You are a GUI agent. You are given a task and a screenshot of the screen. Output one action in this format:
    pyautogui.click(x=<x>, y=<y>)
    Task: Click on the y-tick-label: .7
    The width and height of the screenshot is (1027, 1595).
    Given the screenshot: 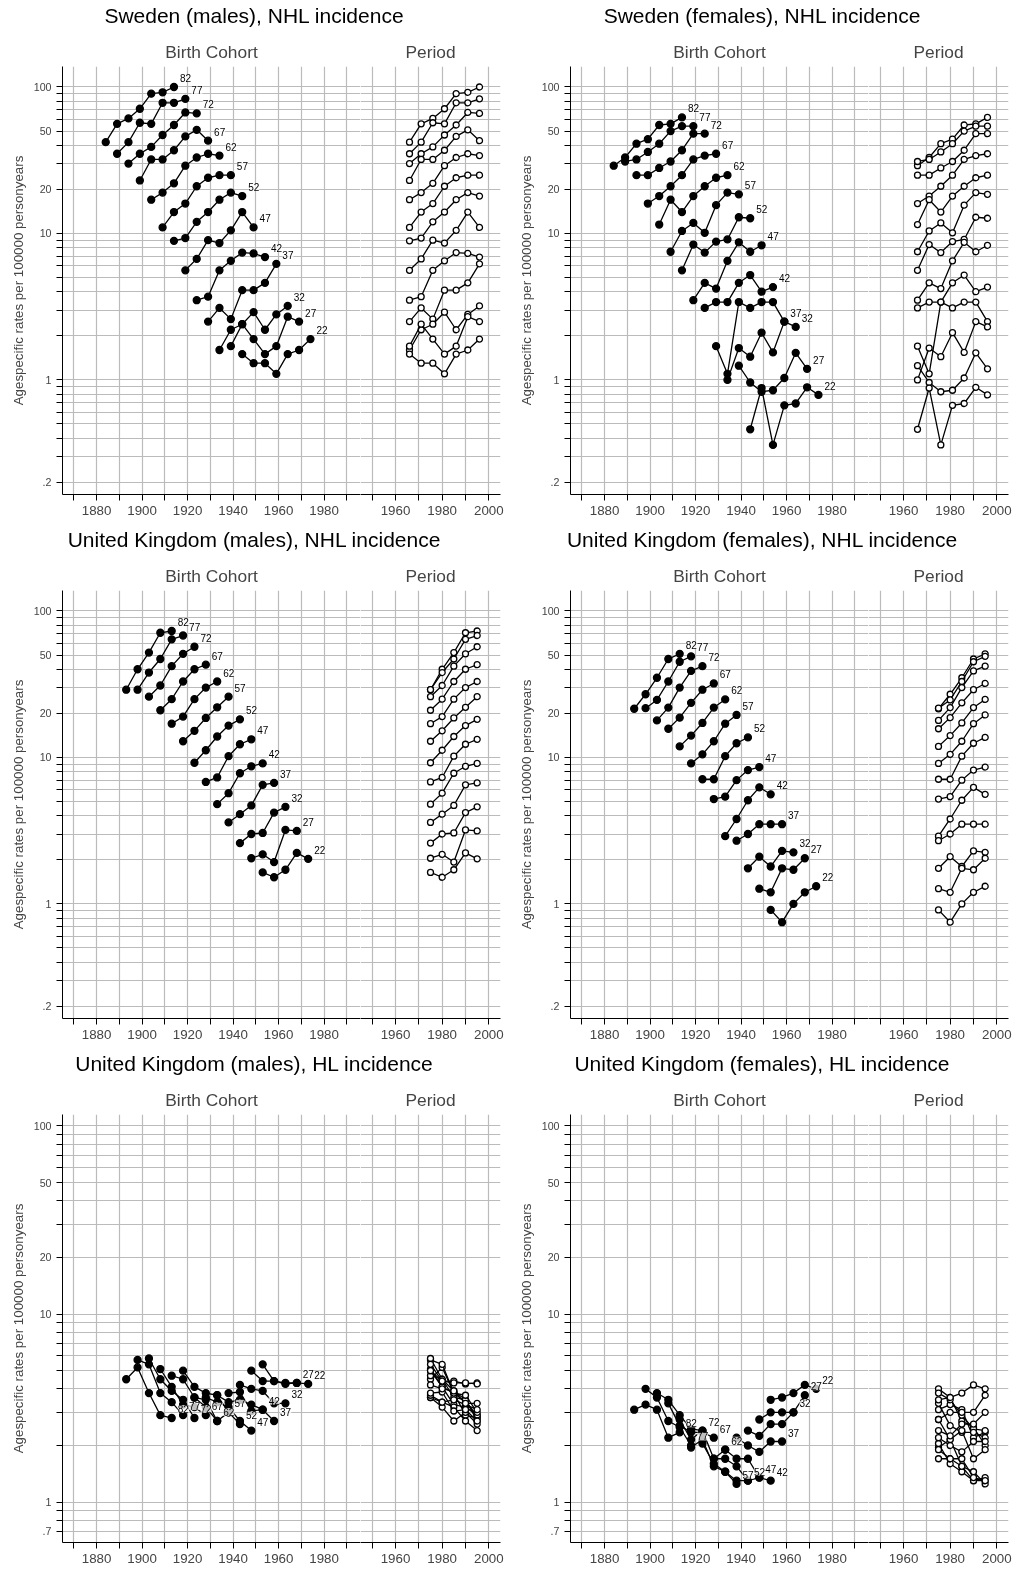 What is the action you would take?
    pyautogui.click(x=47, y=1531)
    